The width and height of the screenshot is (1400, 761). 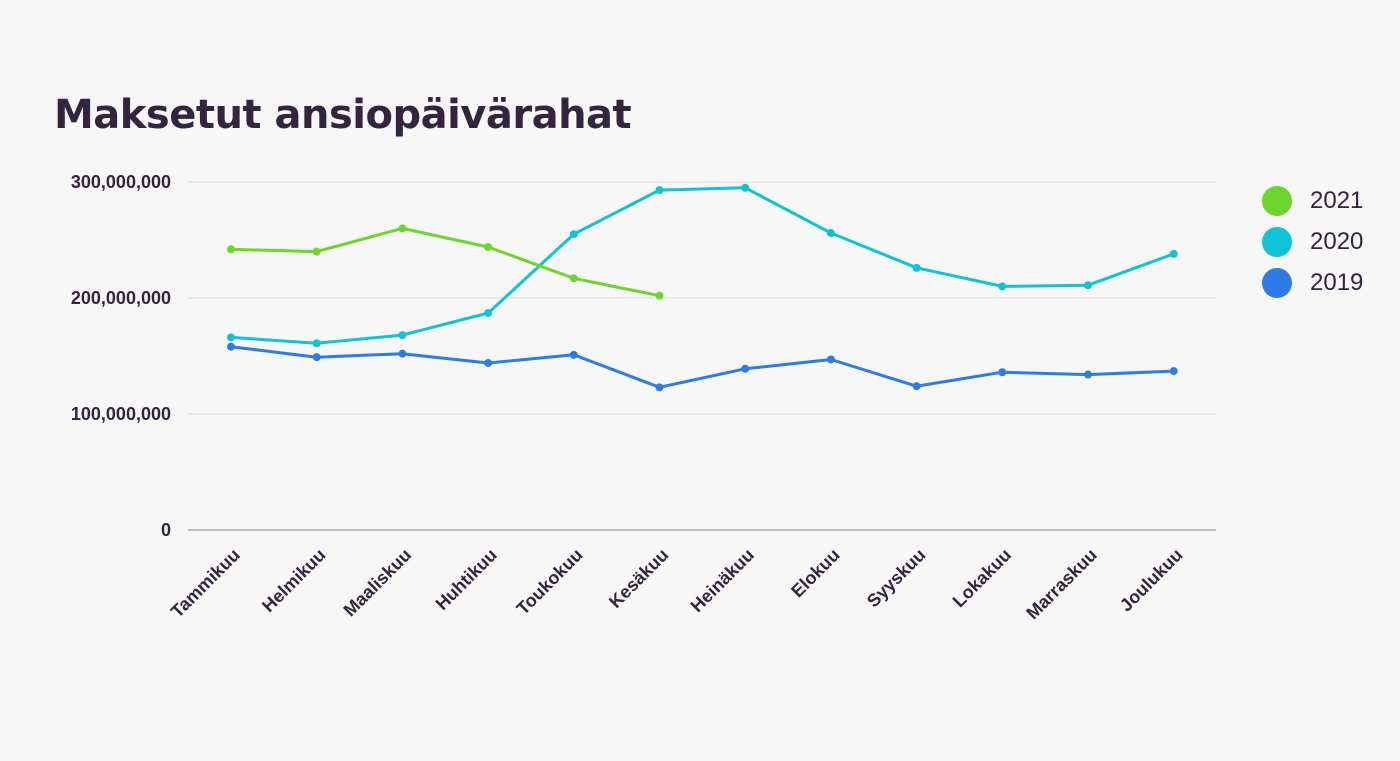 What do you see at coordinates (722, 580) in the screenshot?
I see `x-tick-label: Heinäkuu` at bounding box center [722, 580].